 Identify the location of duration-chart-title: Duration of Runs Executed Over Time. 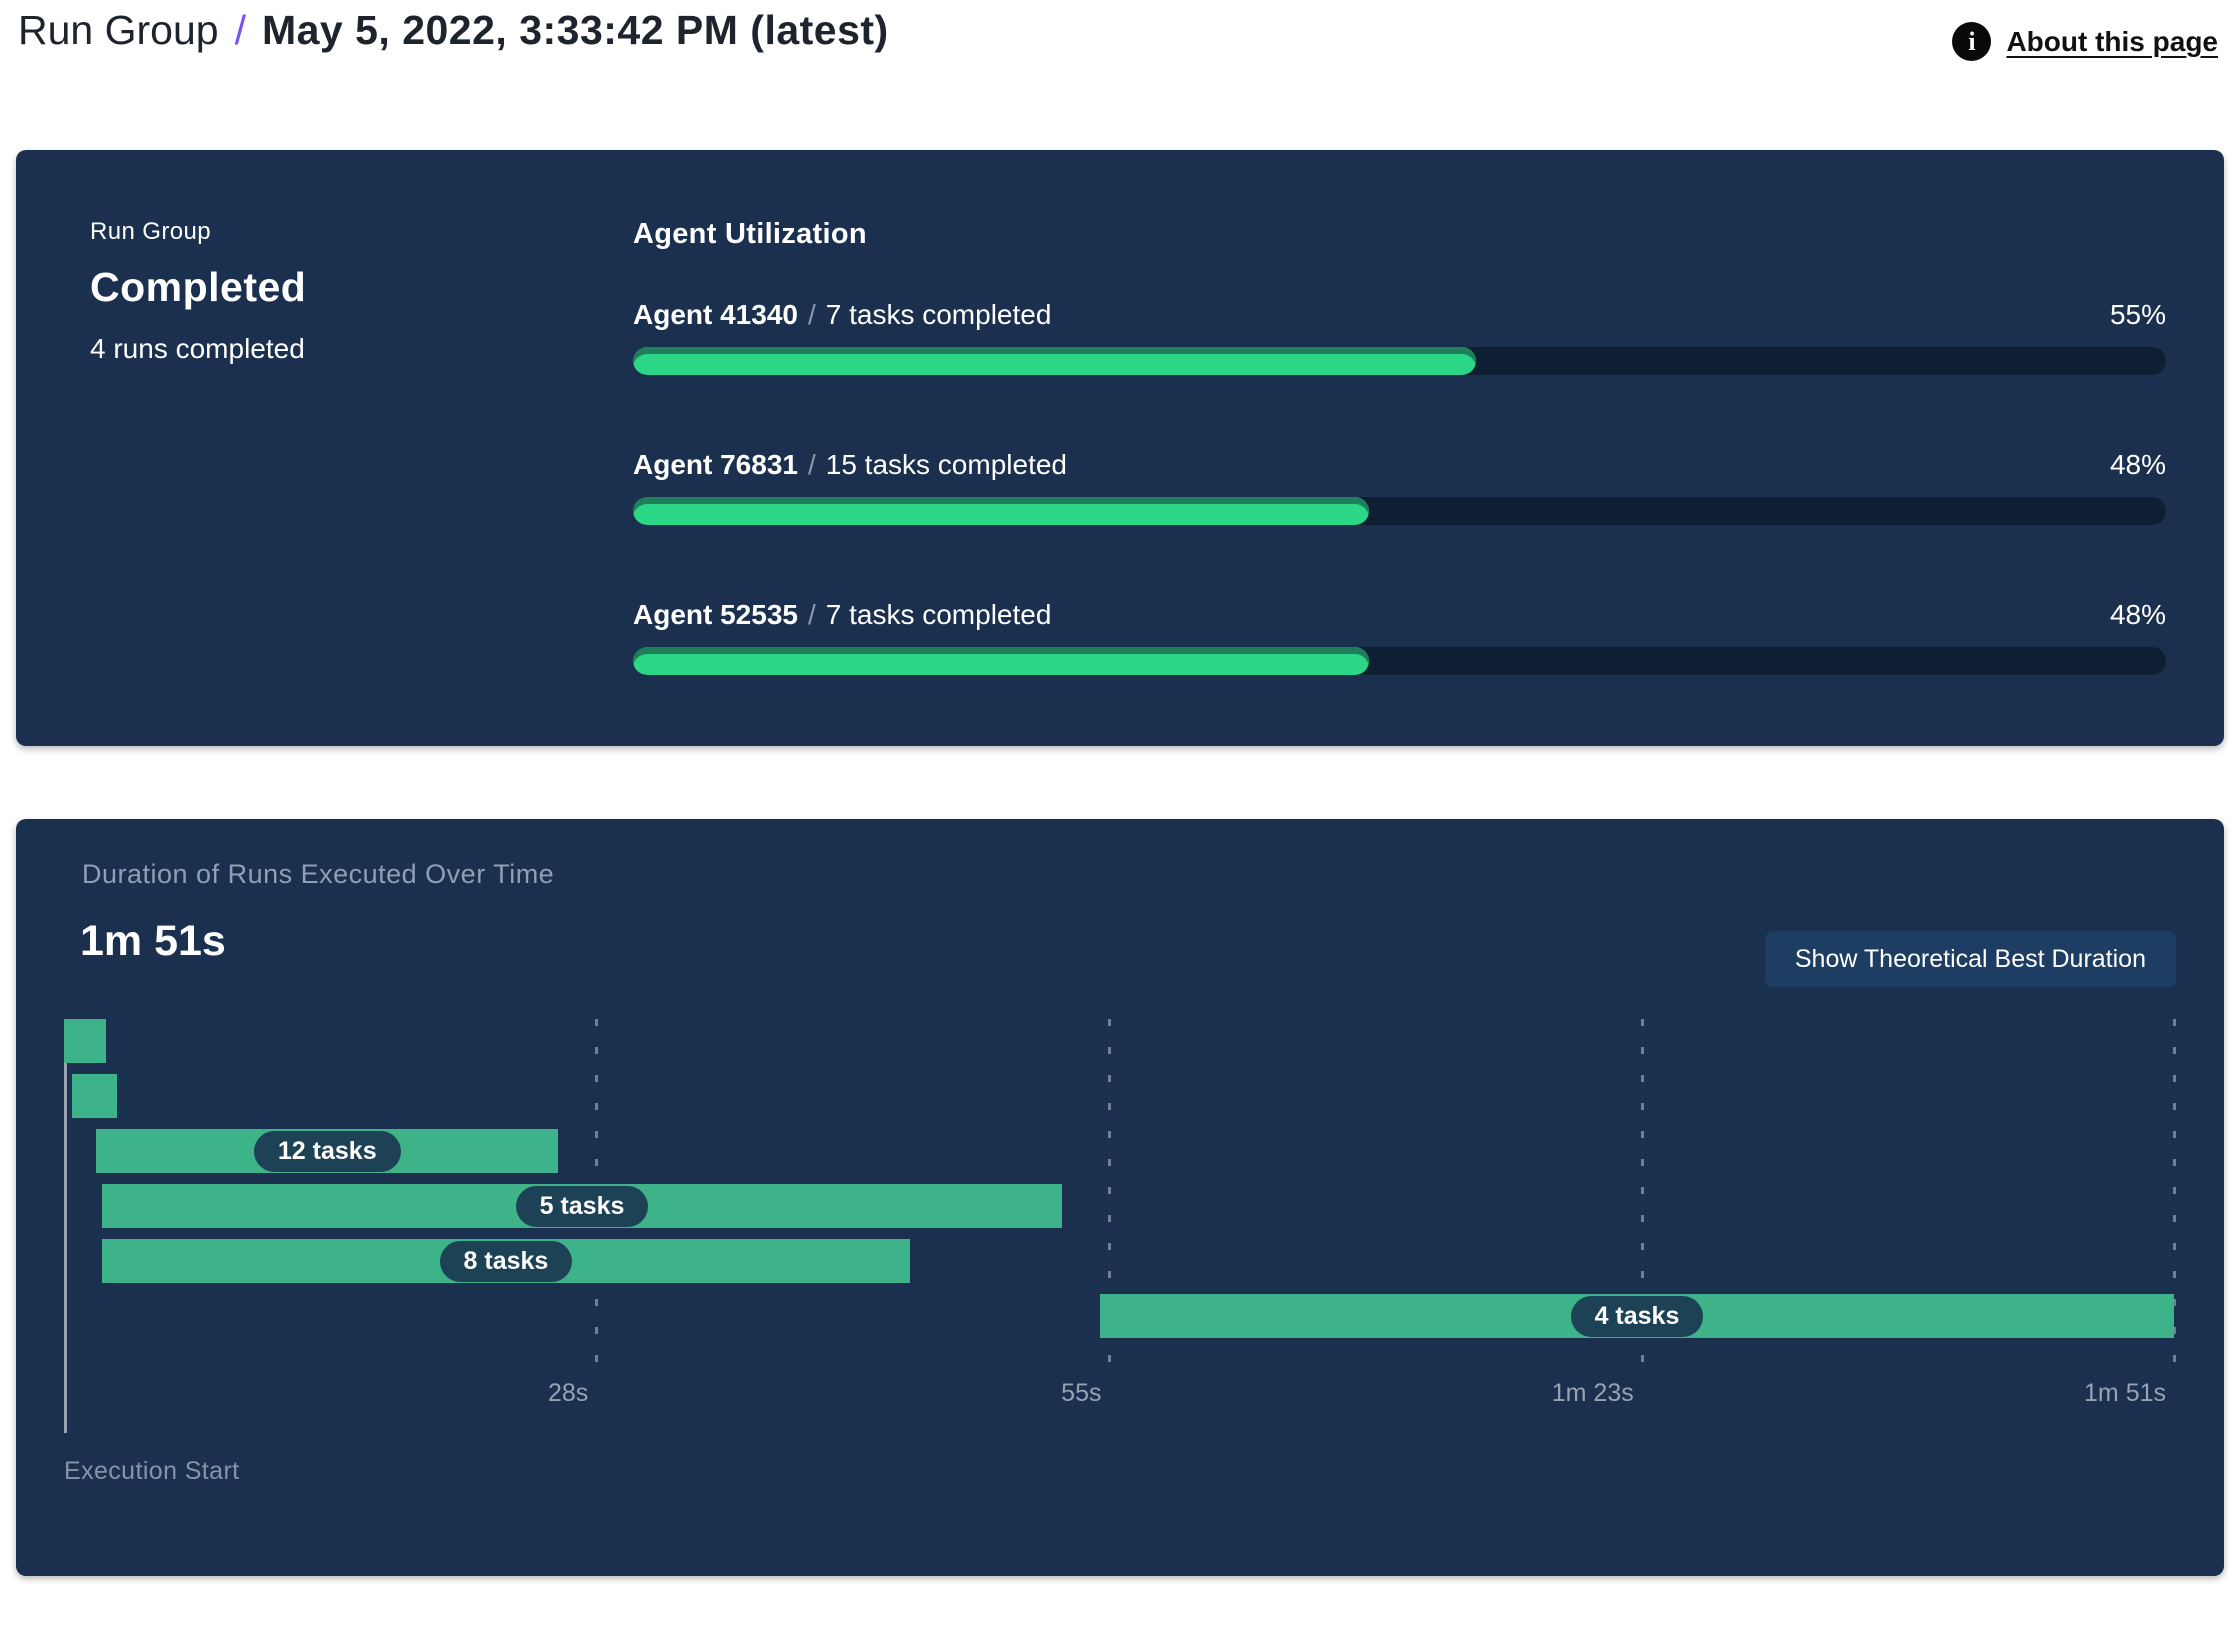
(318, 874).